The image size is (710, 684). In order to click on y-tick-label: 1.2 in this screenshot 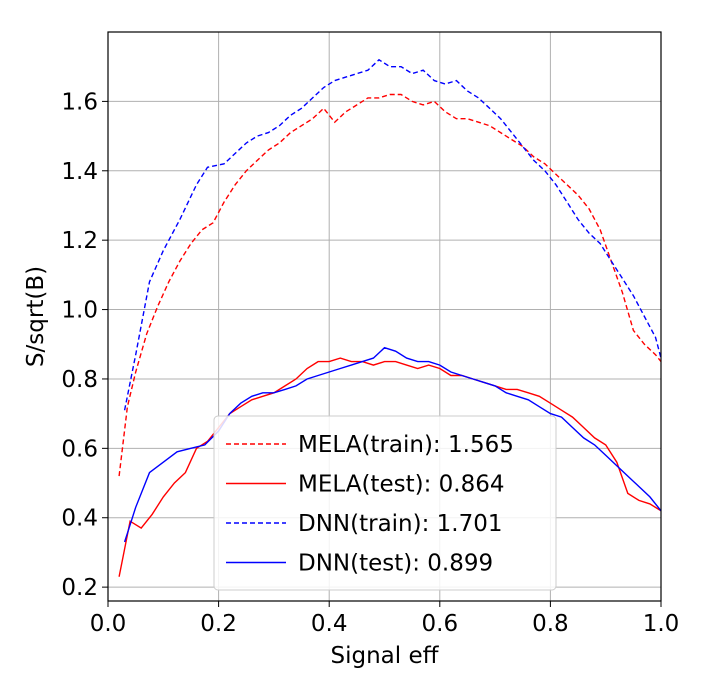, I will do `click(79, 241)`.